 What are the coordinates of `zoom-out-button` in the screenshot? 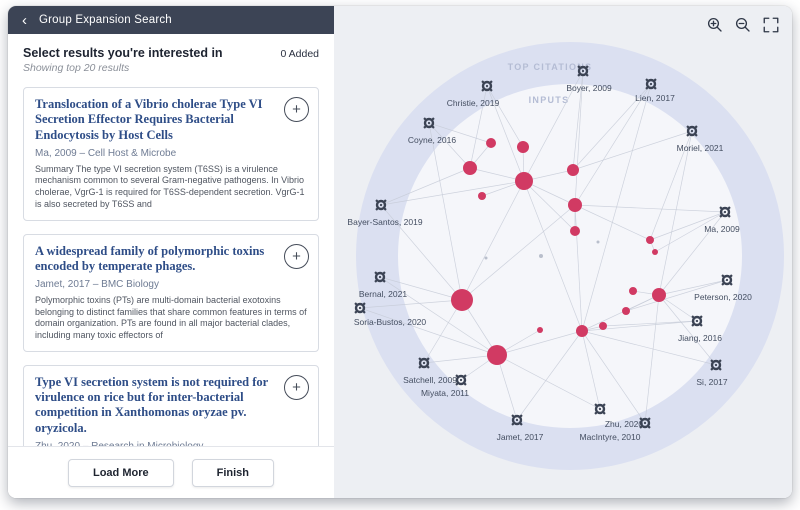 It's located at (743, 26).